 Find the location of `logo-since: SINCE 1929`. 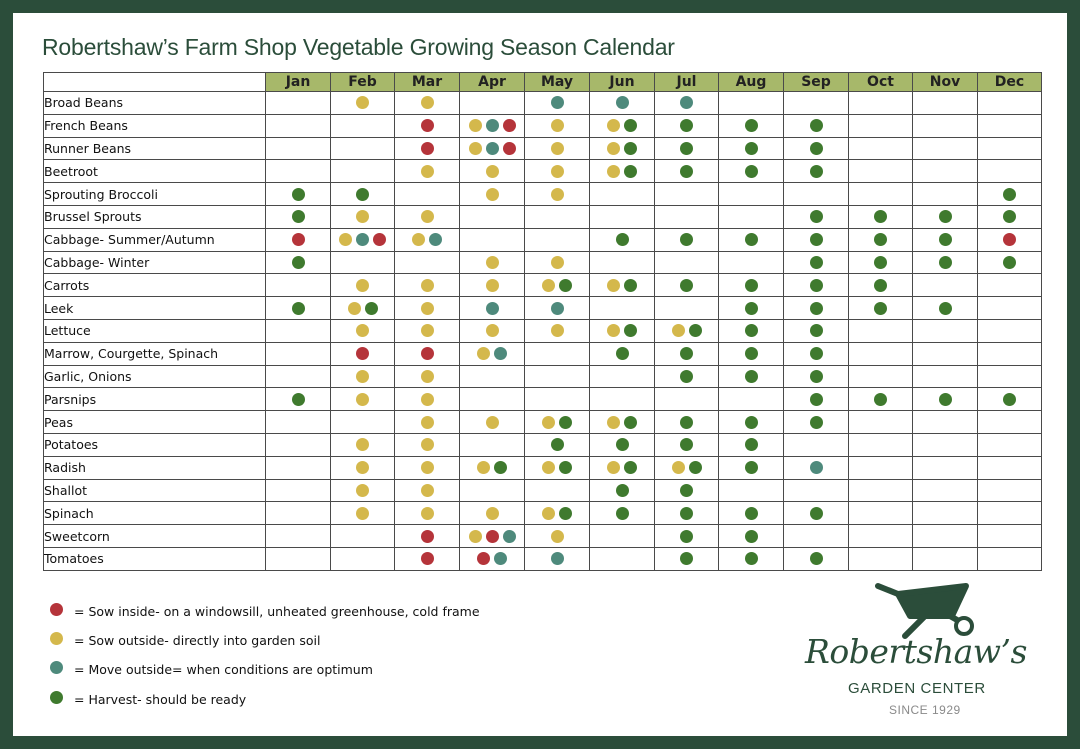

logo-since: SINCE 1929 is located at coordinates (925, 710).